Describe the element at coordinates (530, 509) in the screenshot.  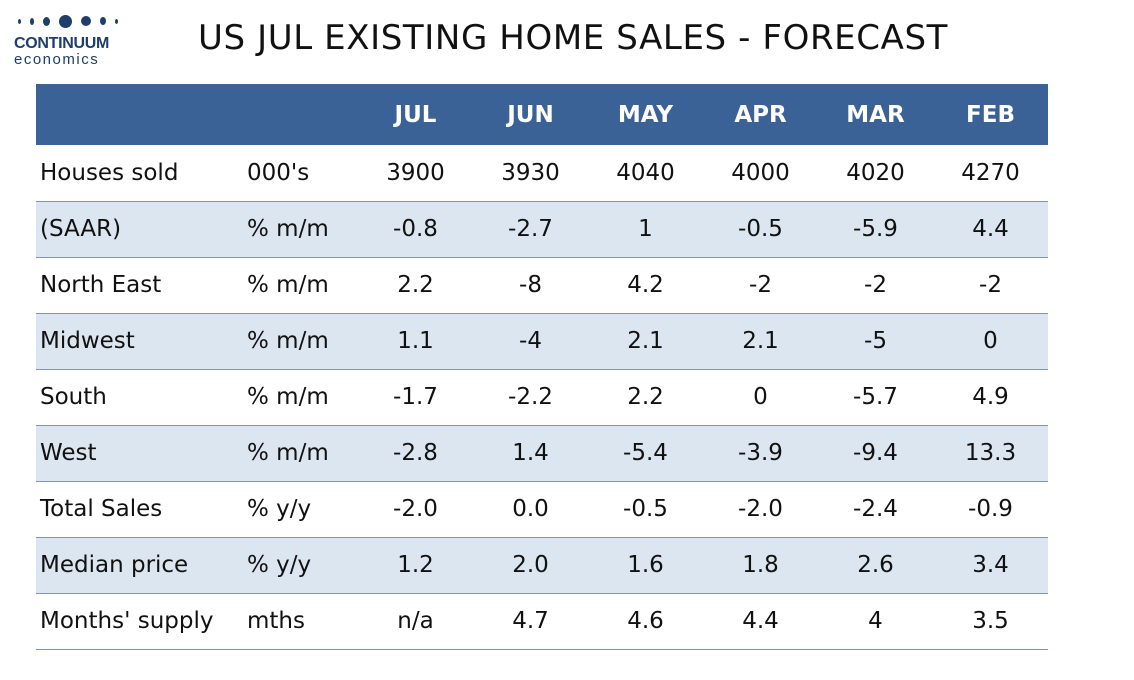
I see `table-cell: 0.0` at that location.